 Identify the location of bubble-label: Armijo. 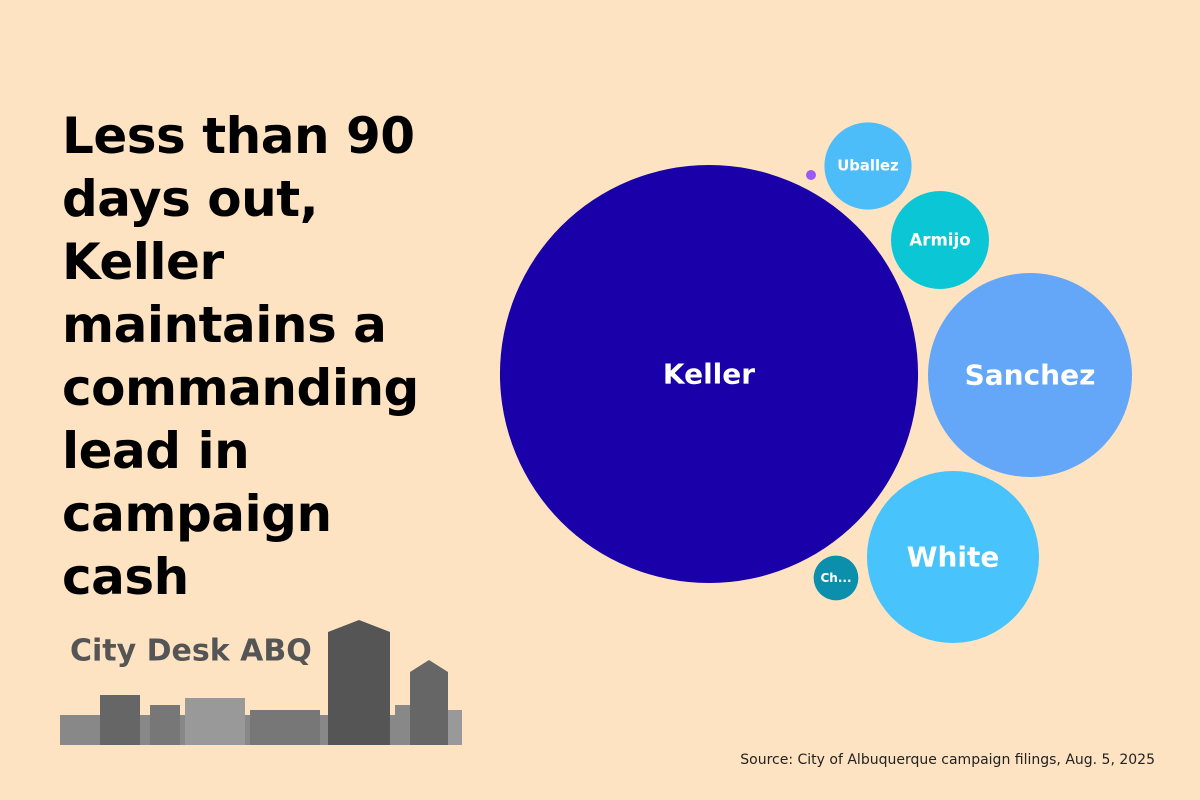
(939, 240).